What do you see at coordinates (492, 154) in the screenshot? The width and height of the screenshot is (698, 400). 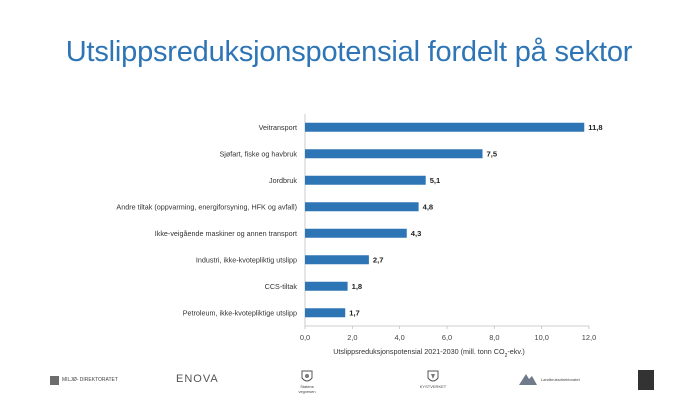 I see `value-label: 7,5` at bounding box center [492, 154].